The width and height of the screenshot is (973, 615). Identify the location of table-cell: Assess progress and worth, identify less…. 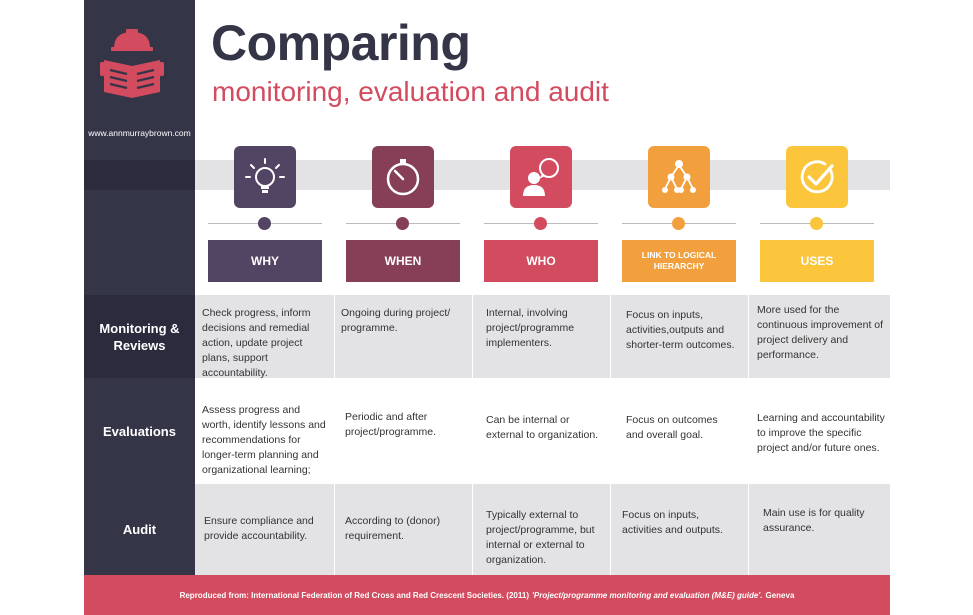
(264, 440).